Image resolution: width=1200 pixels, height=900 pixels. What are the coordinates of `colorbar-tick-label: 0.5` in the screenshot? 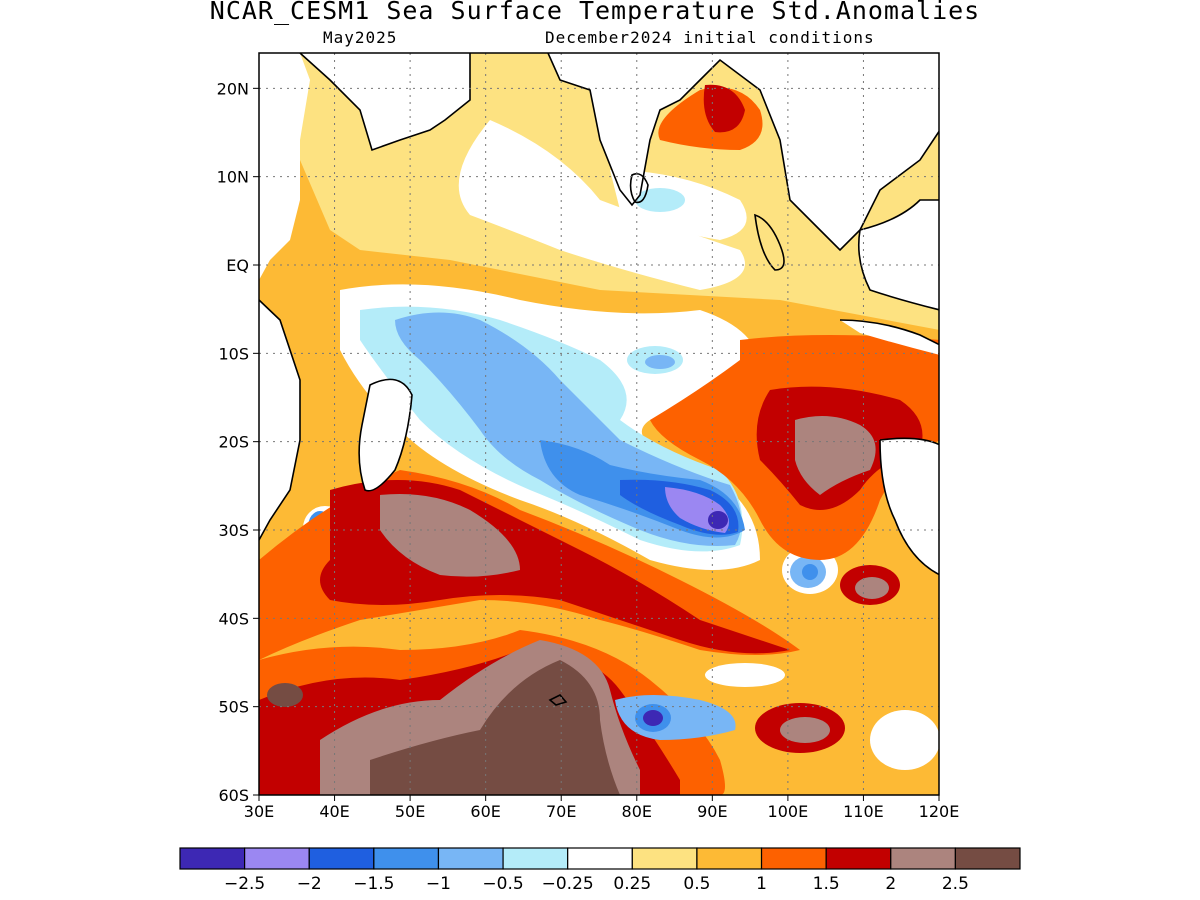 It's located at (696, 884).